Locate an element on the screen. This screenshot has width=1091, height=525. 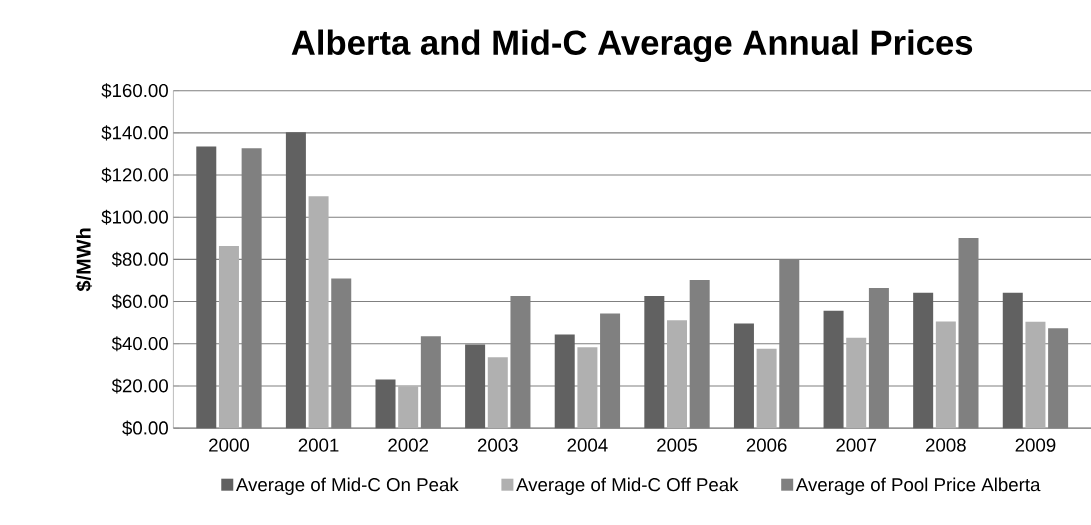
x-tick-label: 2003 is located at coordinates (497, 445).